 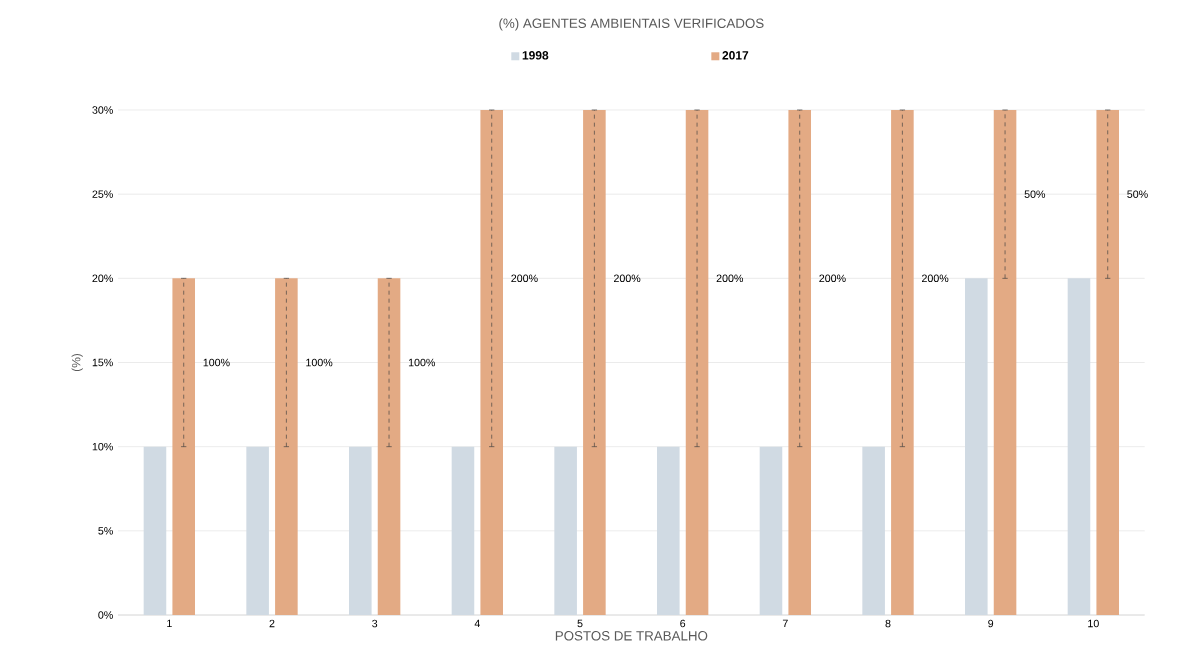 What do you see at coordinates (785, 623) in the screenshot?
I see `x-tick-label: 7` at bounding box center [785, 623].